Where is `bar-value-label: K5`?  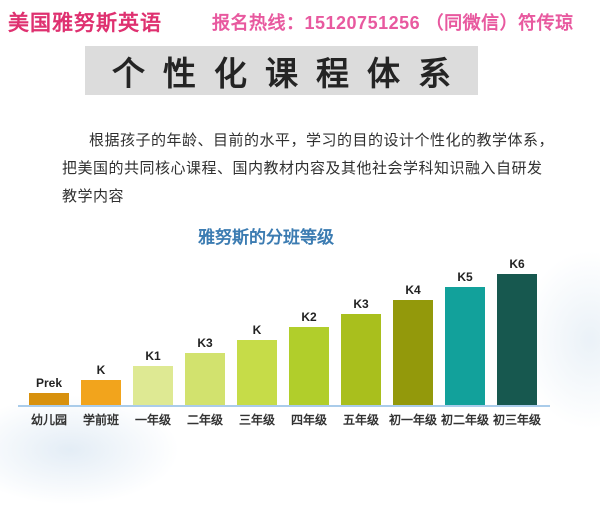 bar-value-label: K5 is located at coordinates (465, 277).